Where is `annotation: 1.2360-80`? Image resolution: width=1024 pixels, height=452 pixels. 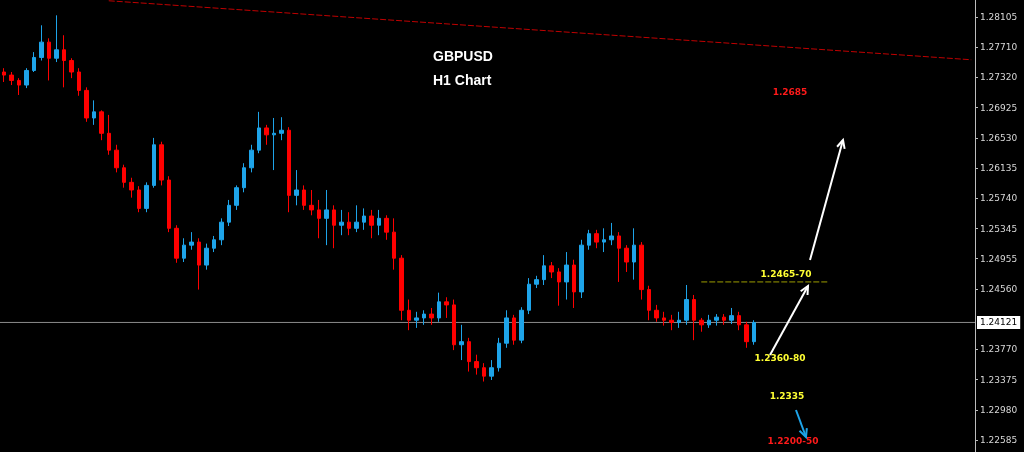
annotation: 1.2360-80 is located at coordinates (780, 358).